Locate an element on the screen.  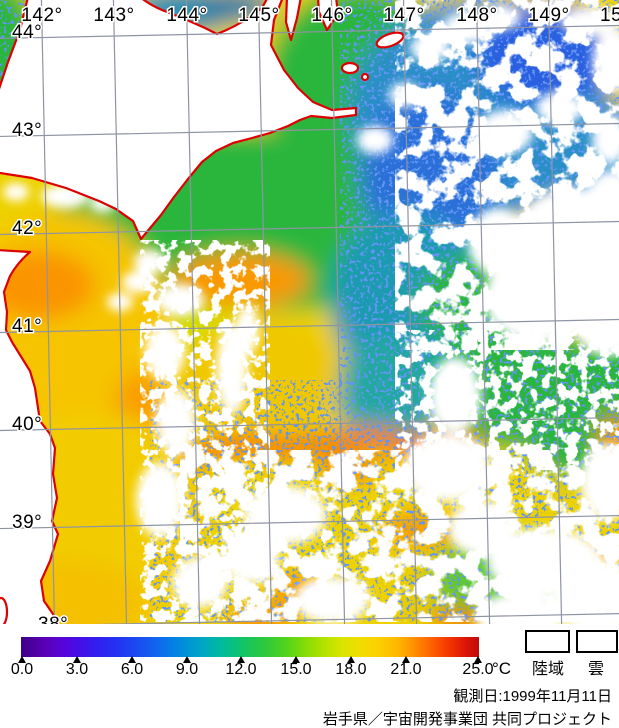
shiretoko-peninsula is located at coordinates (293, 21).